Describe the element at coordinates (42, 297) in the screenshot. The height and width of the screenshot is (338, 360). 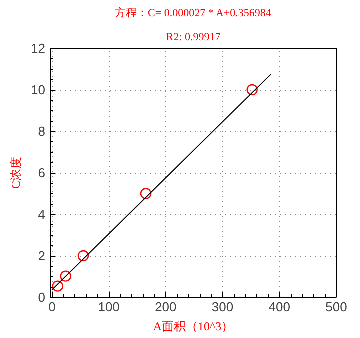
I see `y-tick-label: 0` at that location.